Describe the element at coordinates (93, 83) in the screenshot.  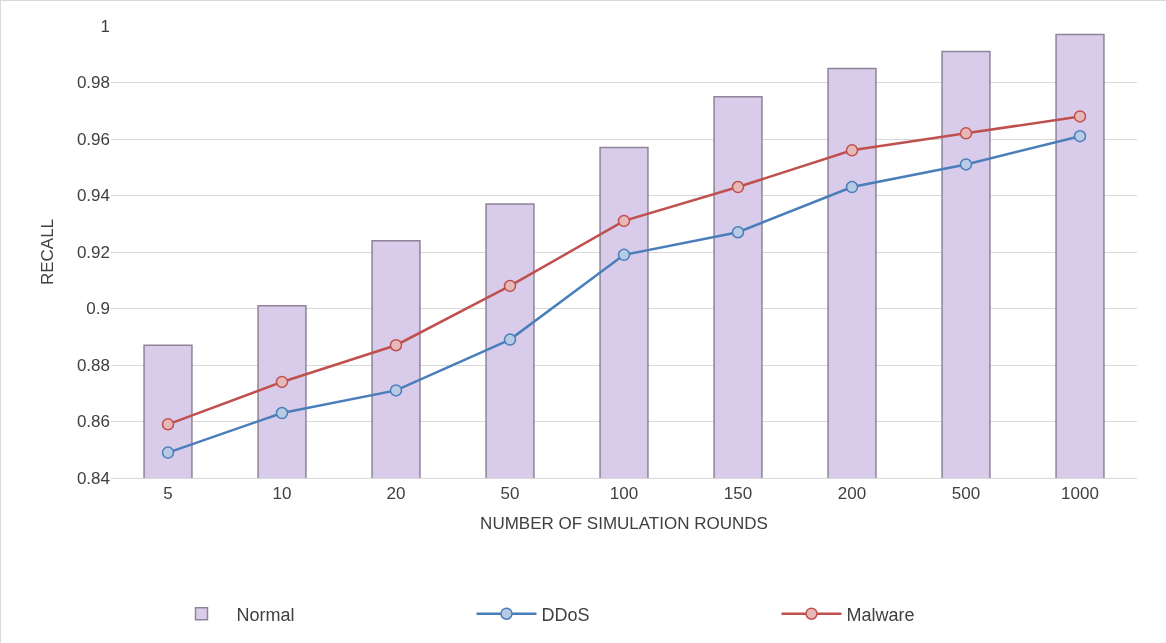
I see `y-tick-label: 0.98` at that location.